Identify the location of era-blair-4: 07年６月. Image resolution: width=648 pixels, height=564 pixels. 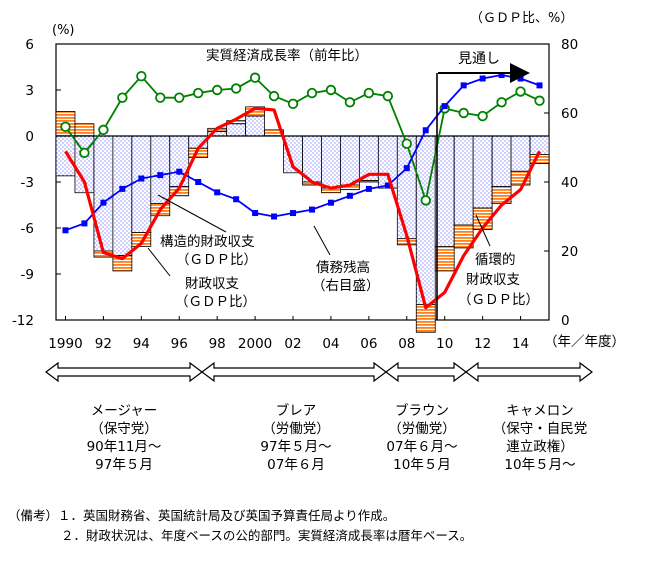
(296, 465).